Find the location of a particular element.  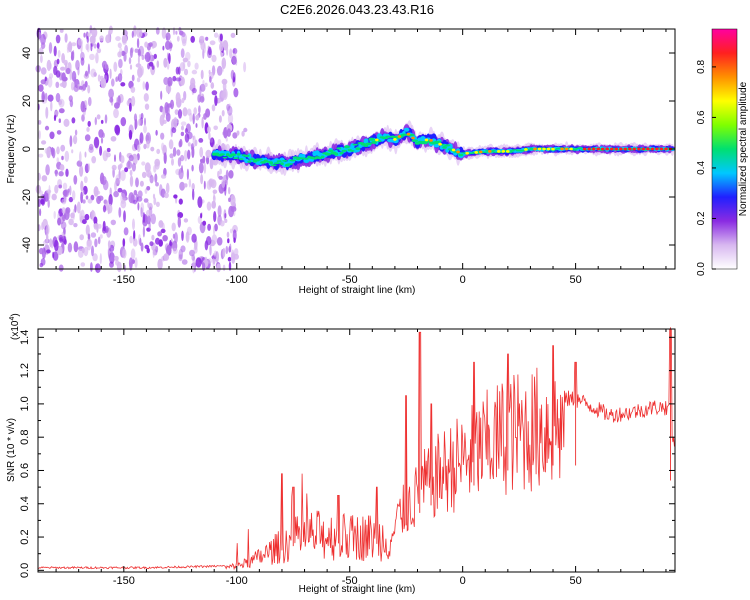

colorbar-tick-label: 0.6 is located at coordinates (701, 117).